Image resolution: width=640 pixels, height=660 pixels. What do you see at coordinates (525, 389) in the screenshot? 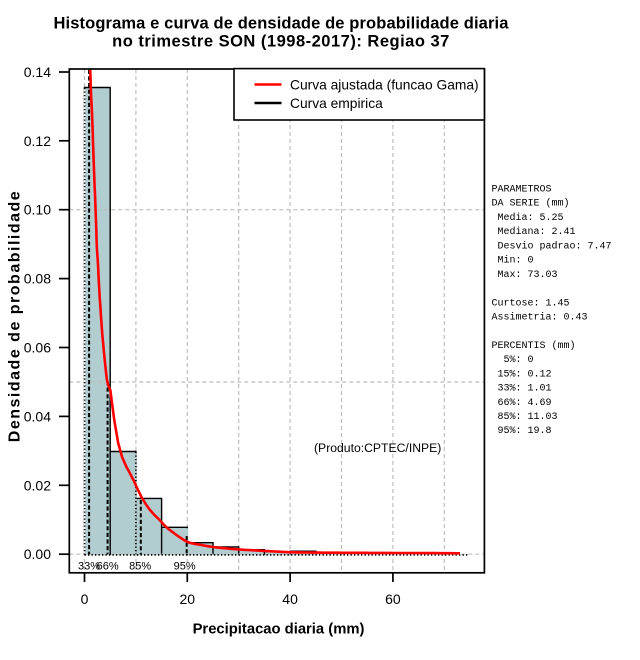
I see `svg-text: 33%: 1.01` at bounding box center [525, 389].